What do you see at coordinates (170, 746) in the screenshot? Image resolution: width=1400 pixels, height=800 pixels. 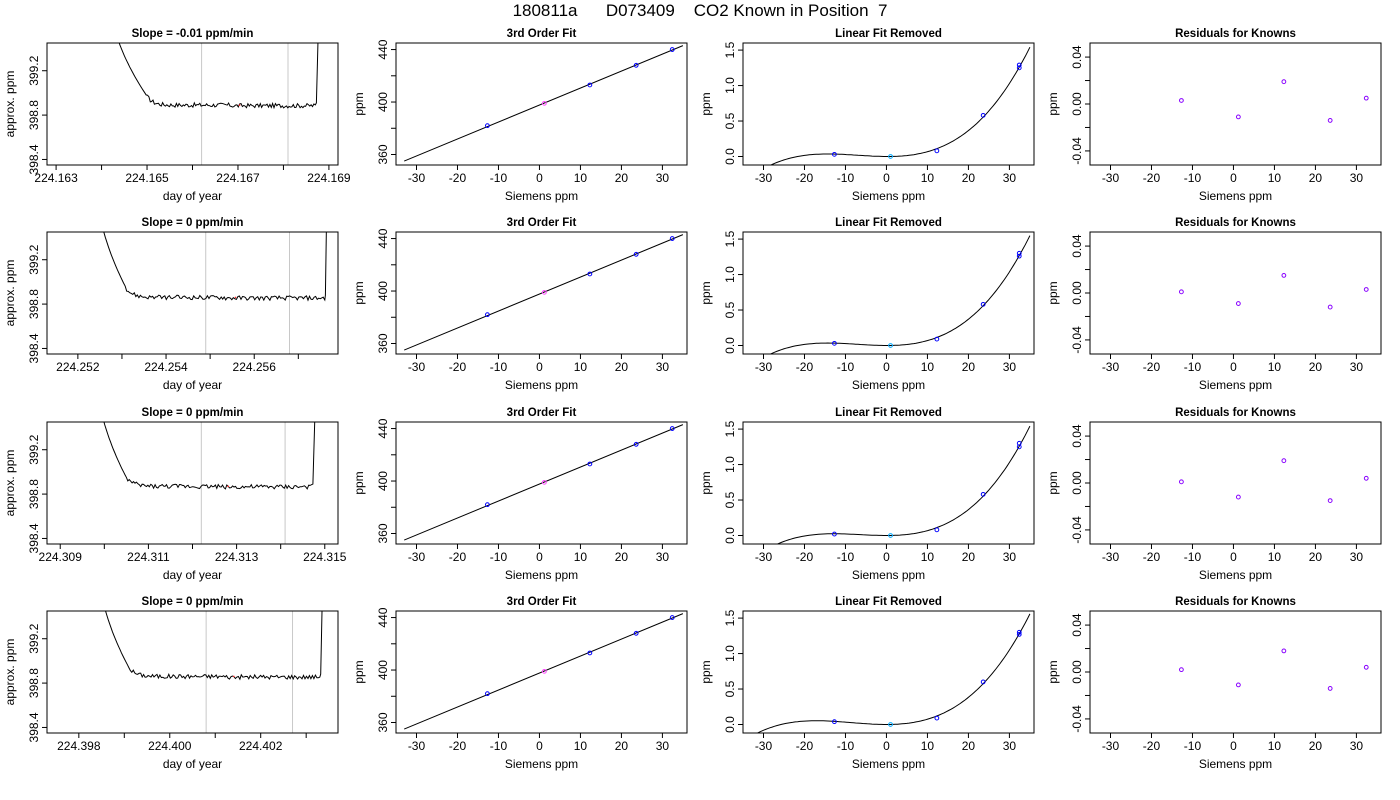 I see `x-tick-label: 224.400` at bounding box center [170, 746].